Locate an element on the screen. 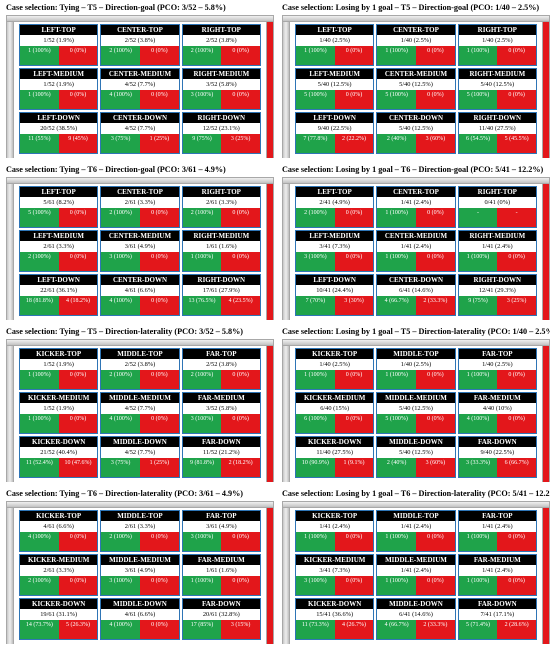 This screenshot has height=648, width=550. zone-value: 4/52 (7.7%) is located at coordinates (140, 408).